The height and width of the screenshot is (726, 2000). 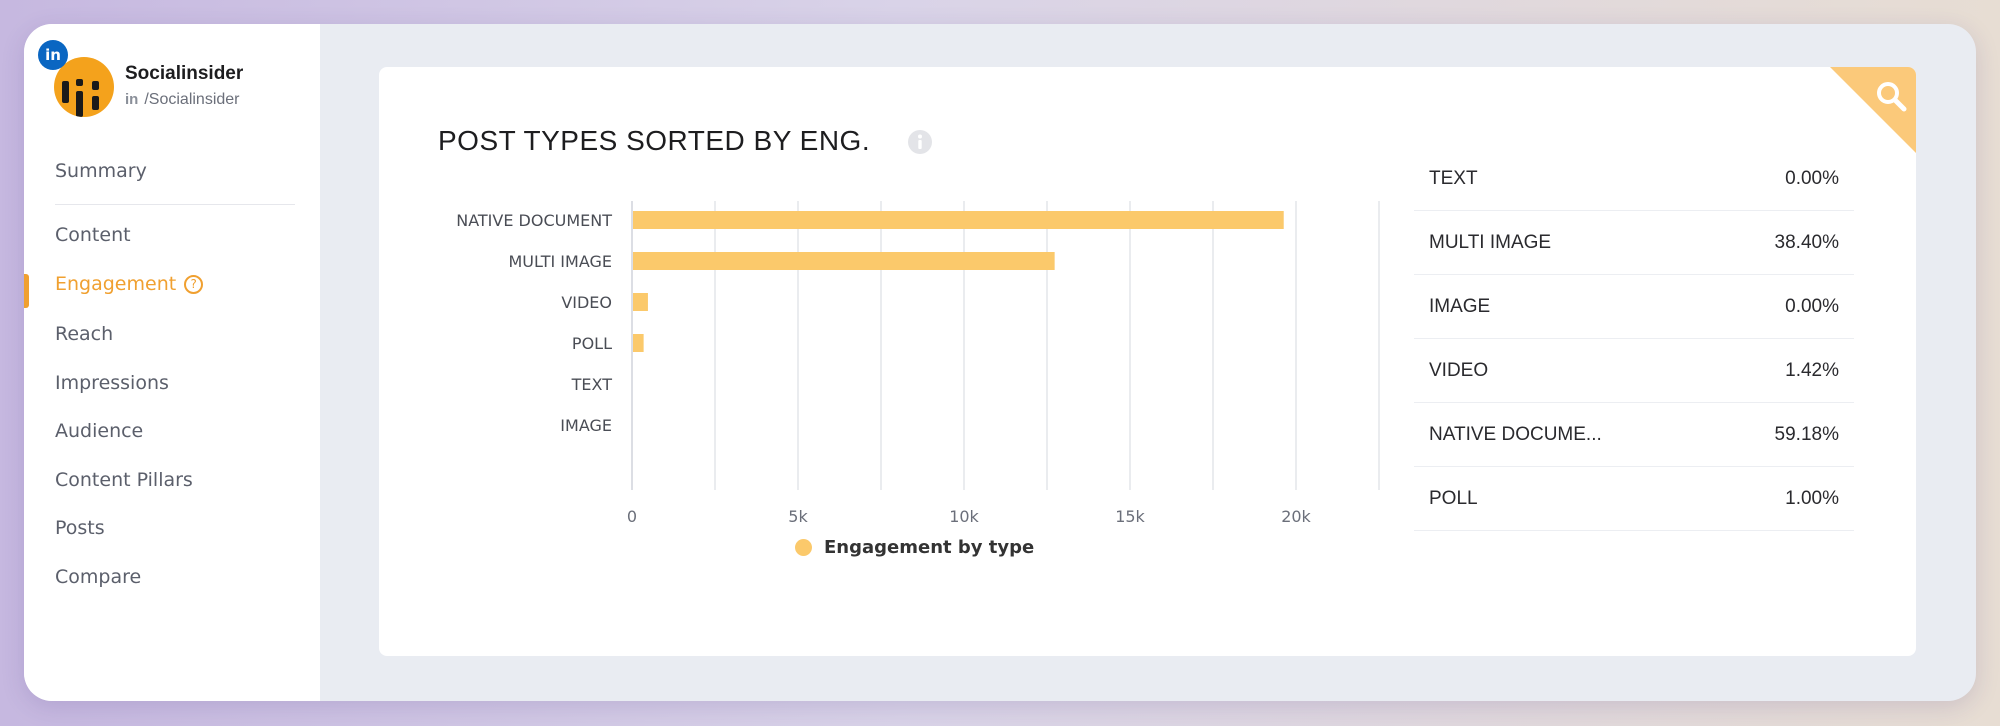 What do you see at coordinates (93, 235) in the screenshot?
I see `sidebar-item-content: Content` at bounding box center [93, 235].